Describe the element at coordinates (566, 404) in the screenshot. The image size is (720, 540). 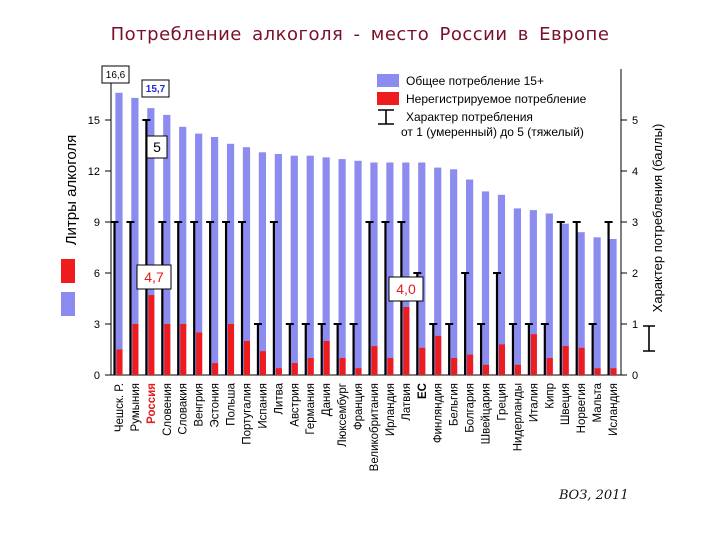
I see `x-tick-label: Швеция` at that location.